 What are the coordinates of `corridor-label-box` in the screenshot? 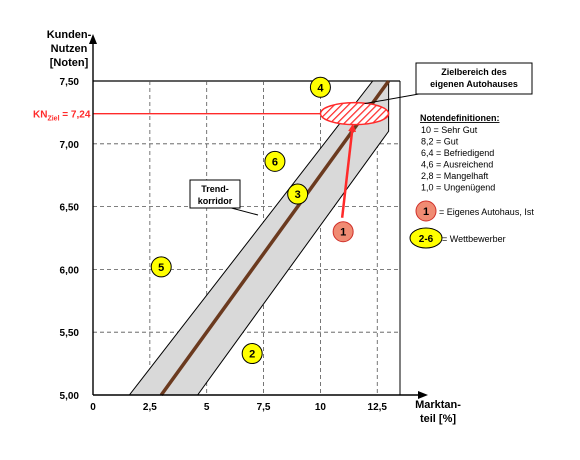 It's located at (215, 194).